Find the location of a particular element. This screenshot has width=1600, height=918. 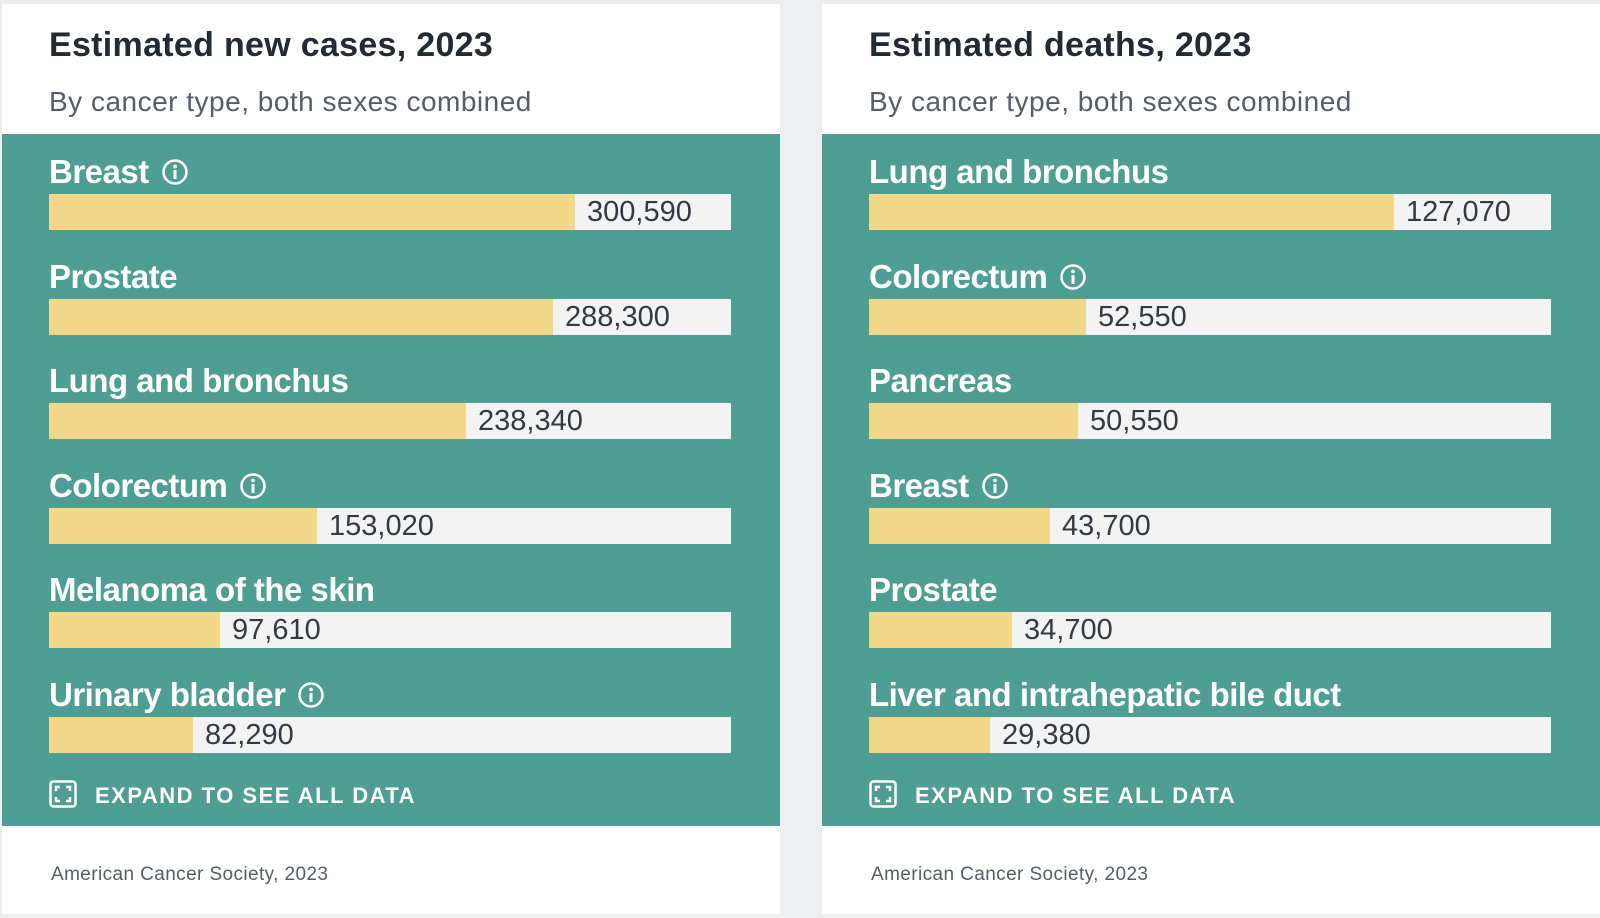

bar-row: Melanoma of the skin 97,610 is located at coordinates (390, 605).